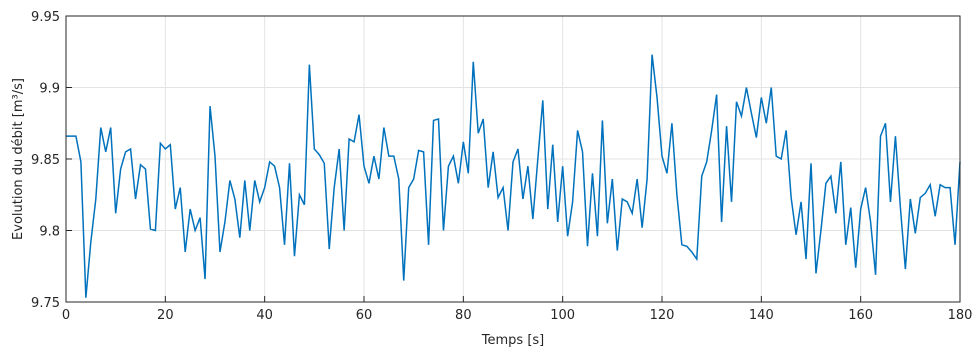  What do you see at coordinates (662, 315) in the screenshot?
I see `x-tick-label: 120` at bounding box center [662, 315].